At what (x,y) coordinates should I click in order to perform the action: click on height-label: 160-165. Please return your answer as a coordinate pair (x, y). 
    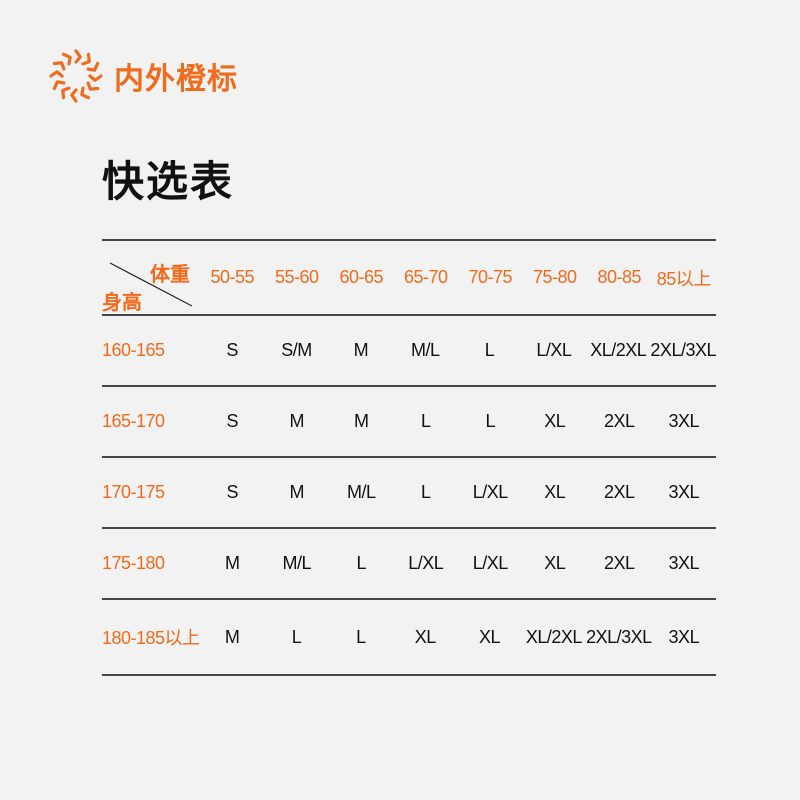
    Looking at the image, I should click on (133, 350).